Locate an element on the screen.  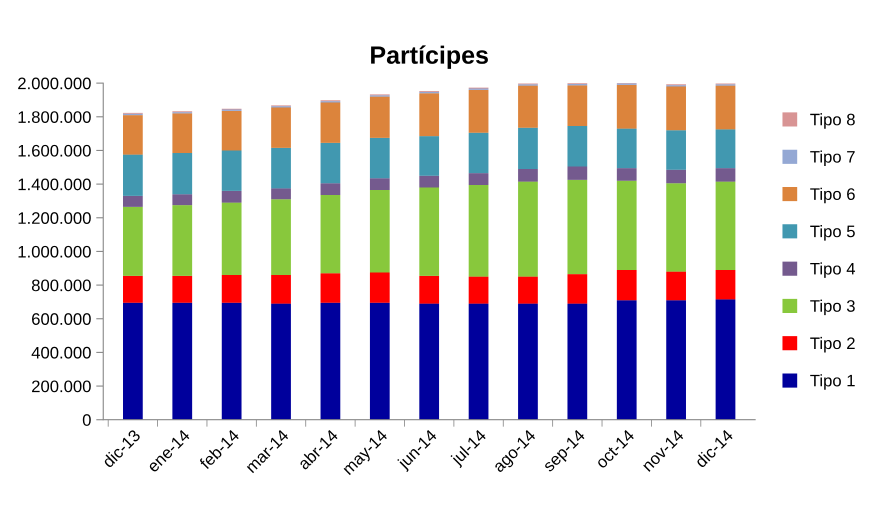
legend-label: Tipo 3 is located at coordinates (832, 308).